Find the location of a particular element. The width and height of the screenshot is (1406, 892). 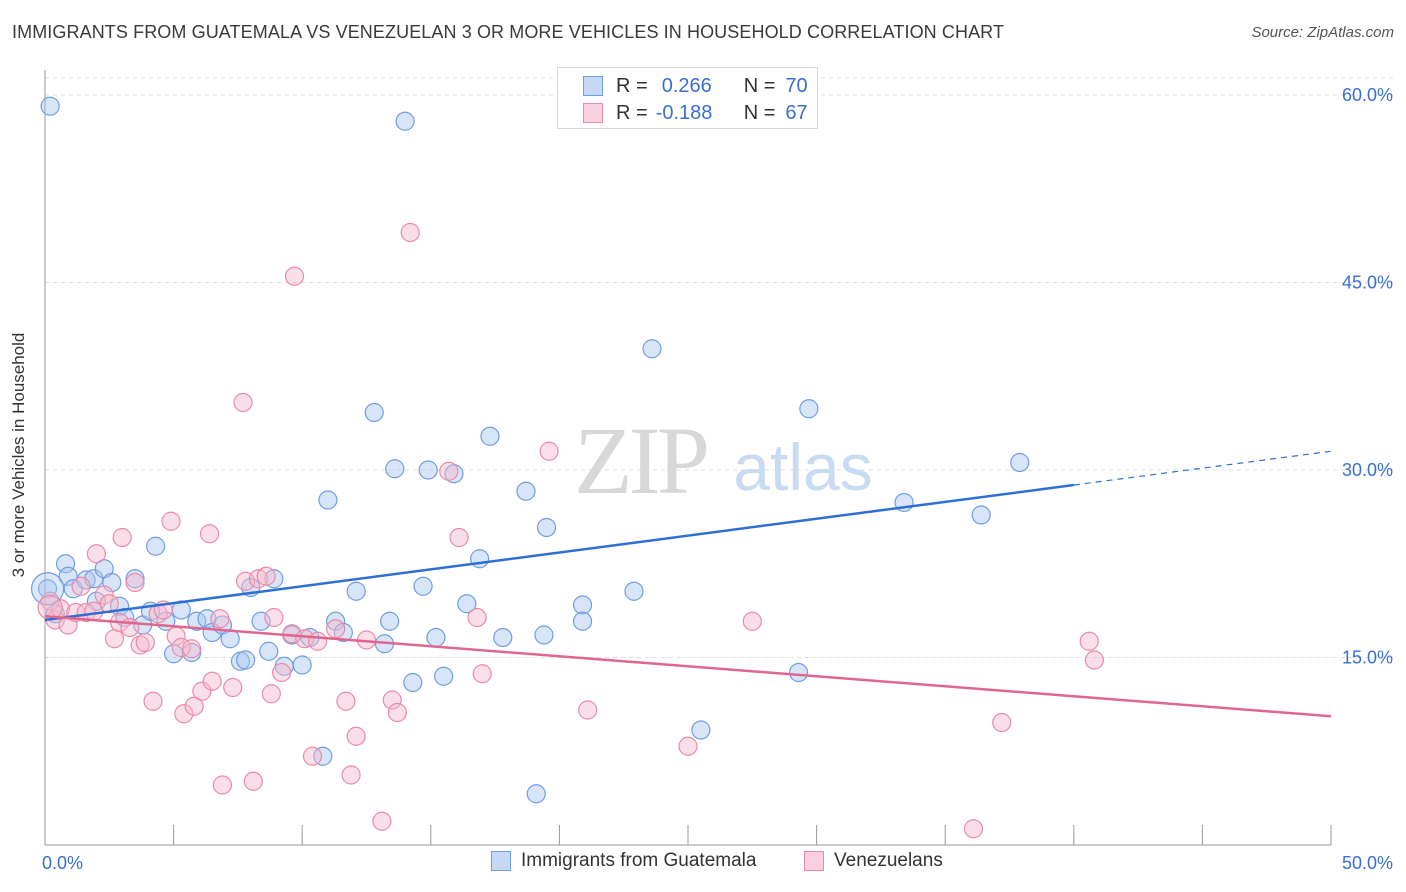

legend-swatch-pink is located at coordinates (814, 861).